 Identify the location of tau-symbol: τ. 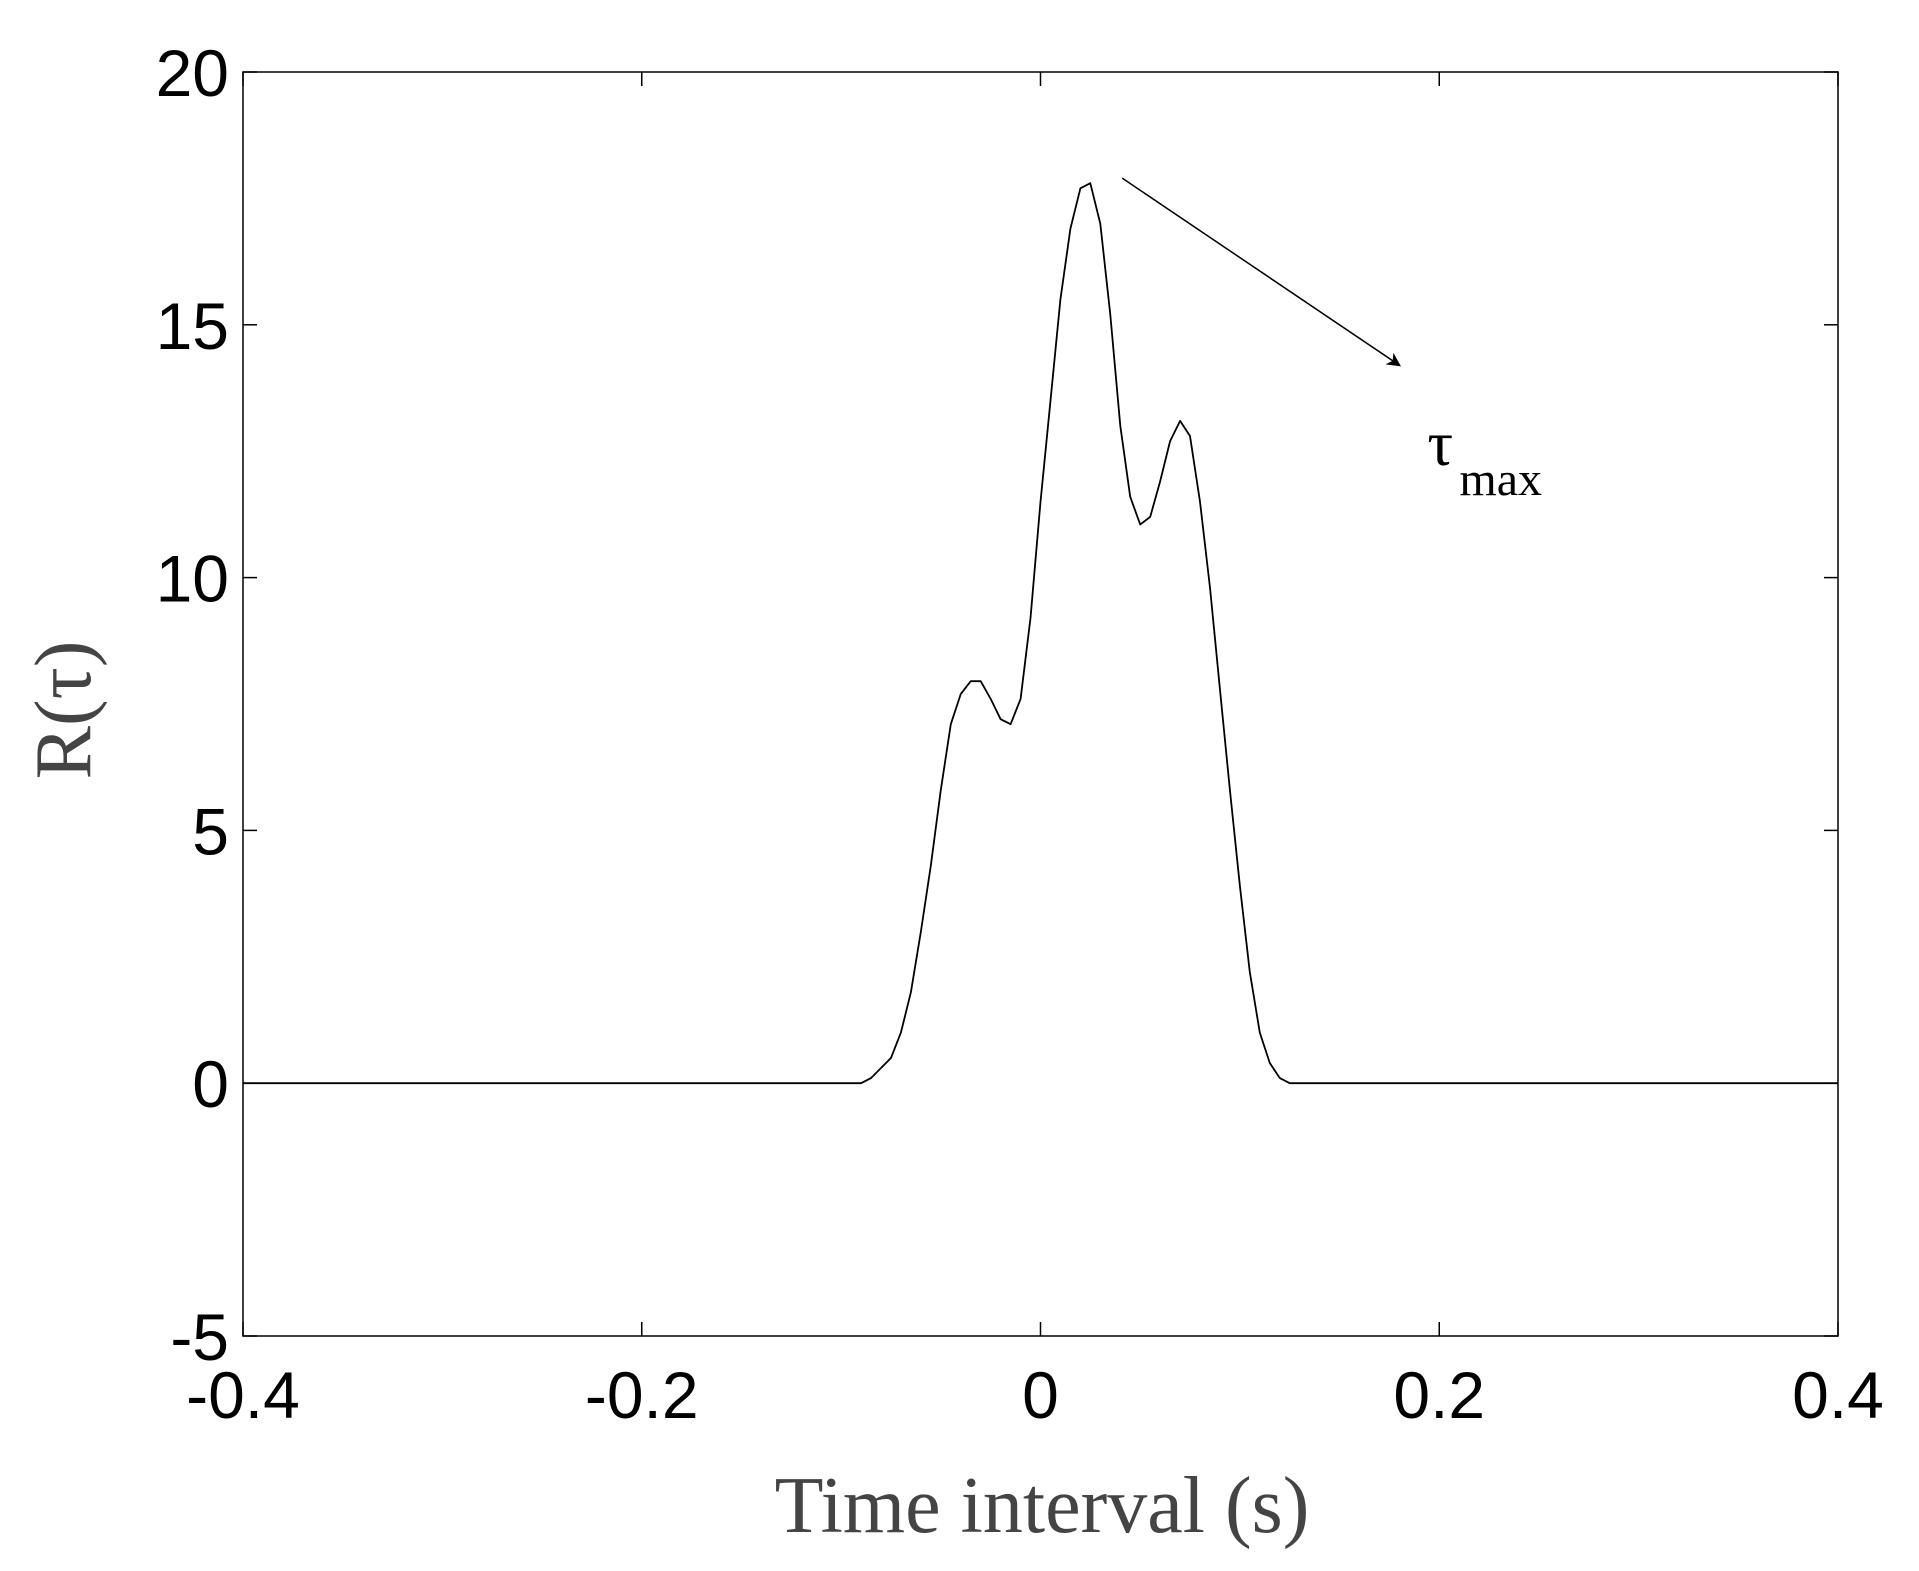
(1440, 443).